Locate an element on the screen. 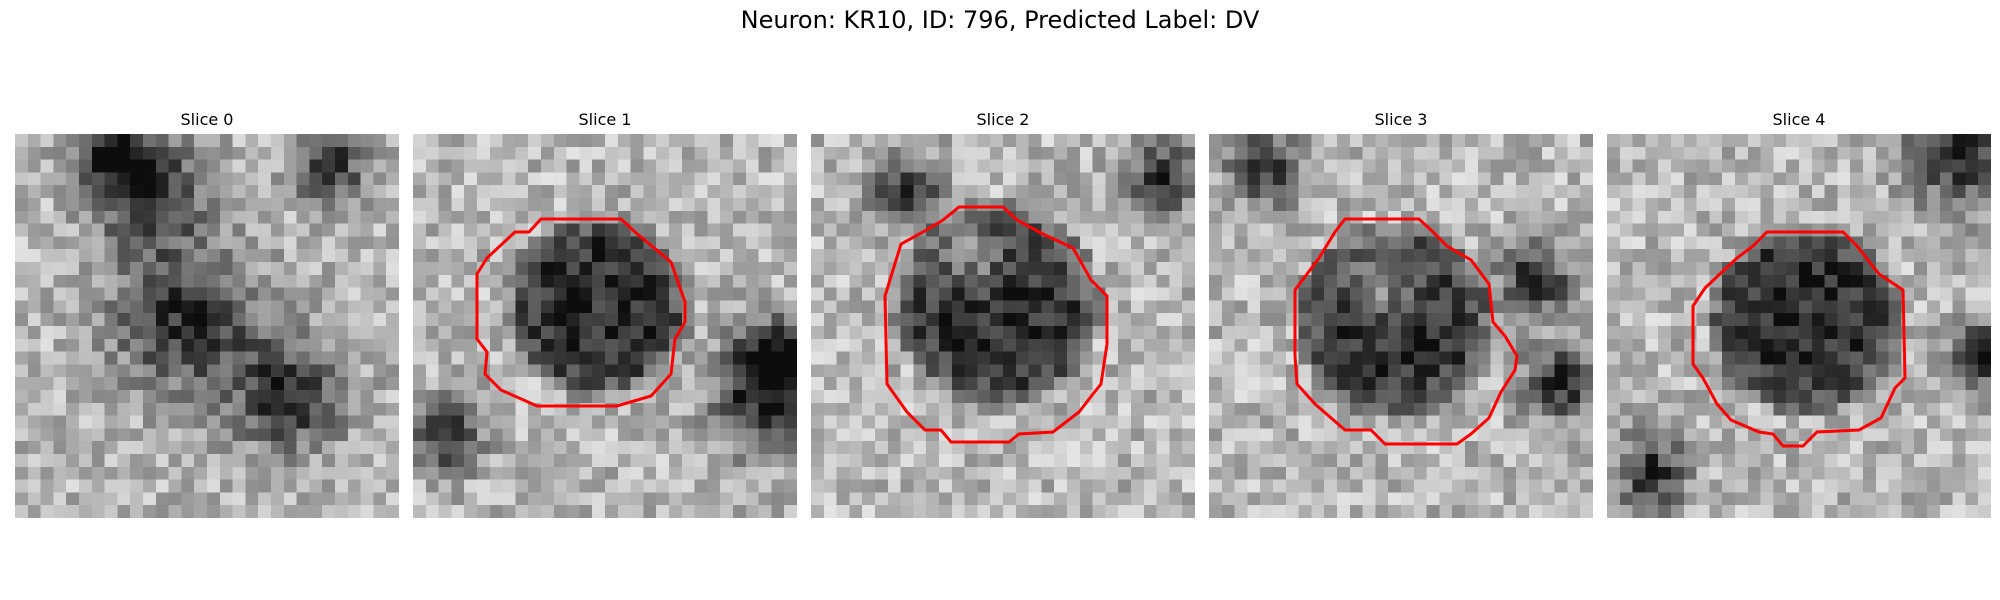  slice-title: Slice 3 is located at coordinates (1401, 119).